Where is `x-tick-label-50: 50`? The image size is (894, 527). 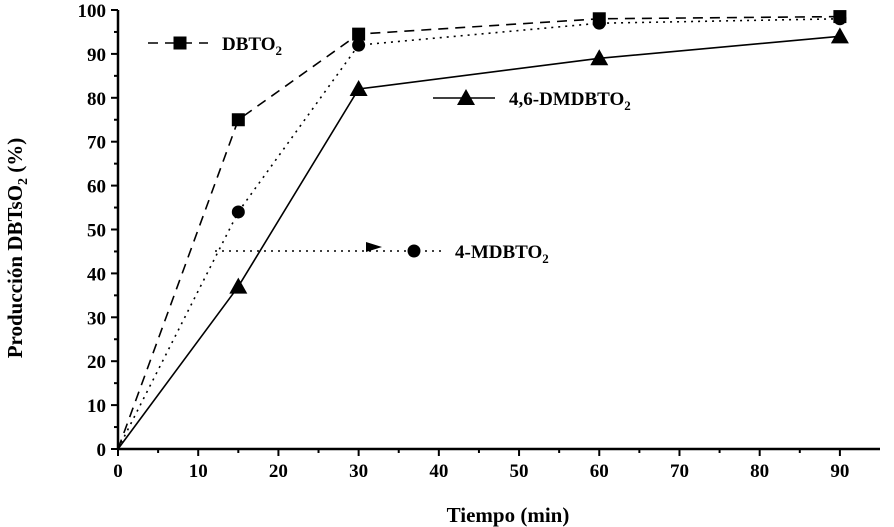
x-tick-label-50: 50 is located at coordinates (519, 471).